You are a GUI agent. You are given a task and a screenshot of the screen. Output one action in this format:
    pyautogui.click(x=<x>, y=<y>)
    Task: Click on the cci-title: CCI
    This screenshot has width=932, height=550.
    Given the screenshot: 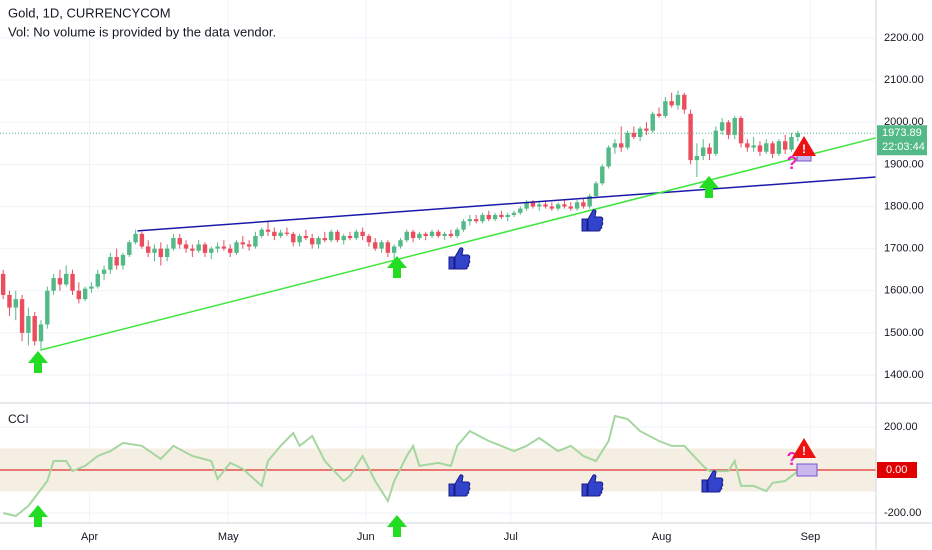 What is the action you would take?
    pyautogui.click(x=18, y=419)
    